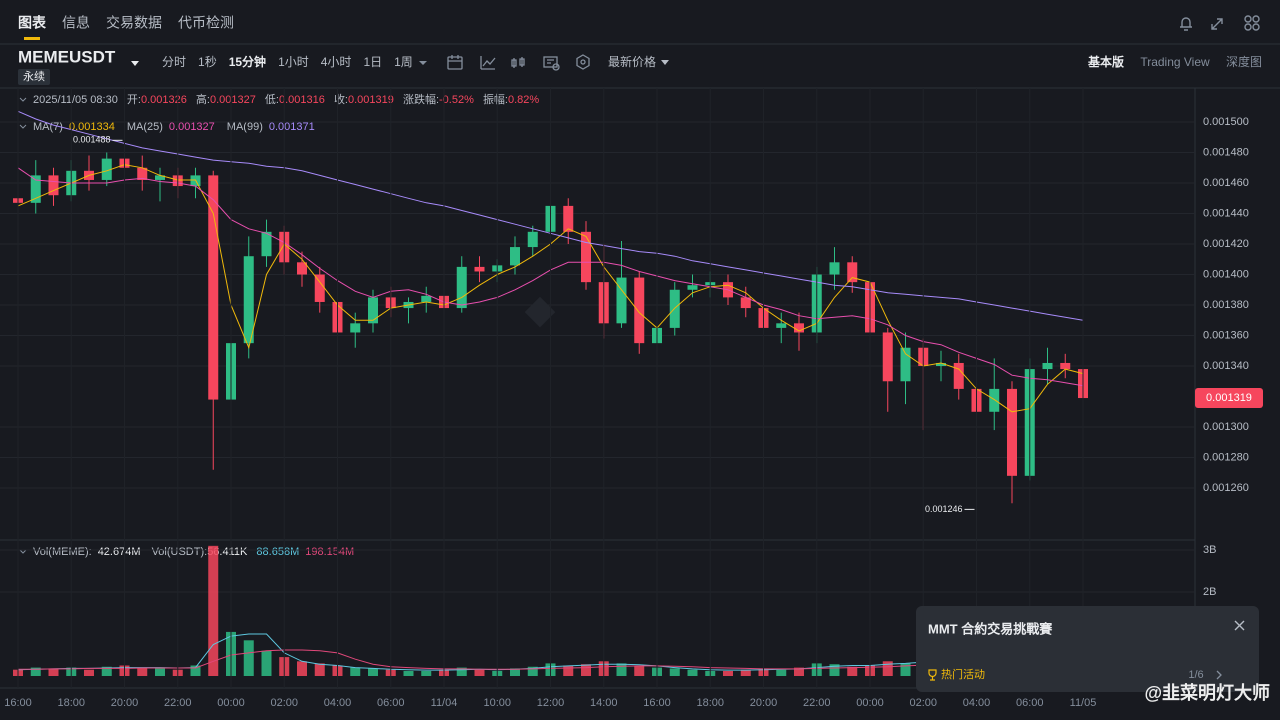 This screenshot has height=720, width=1280. What do you see at coordinates (1226, 305) in the screenshot?
I see `y-tick-label: 0.001380` at bounding box center [1226, 305].